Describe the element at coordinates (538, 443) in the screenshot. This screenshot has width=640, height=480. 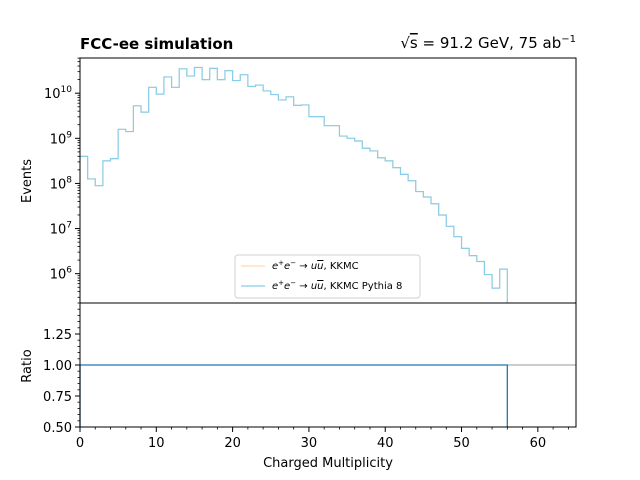
I see `x-tick-label: 60` at that location.